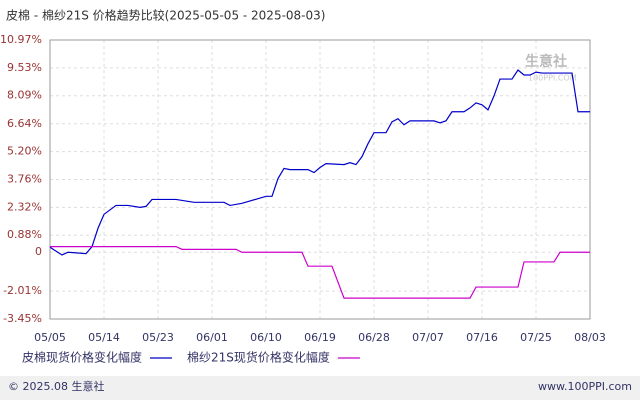 This screenshot has width=640, height=404. Describe the element at coordinates (24, 123) in the screenshot. I see `y-tick-label: 6.64%` at that location.